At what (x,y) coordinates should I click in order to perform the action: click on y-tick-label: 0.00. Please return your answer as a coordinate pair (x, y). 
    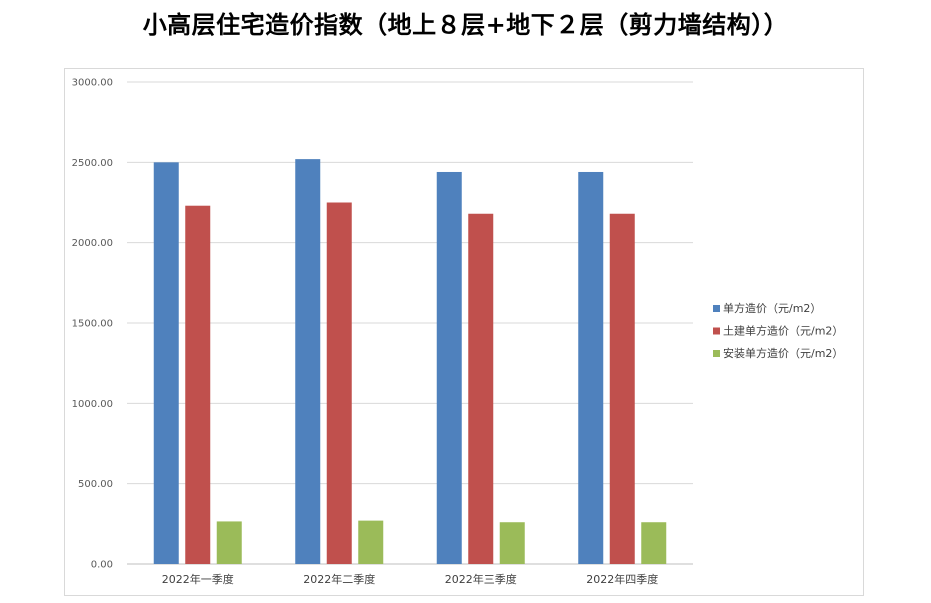
    Looking at the image, I should click on (102, 565).